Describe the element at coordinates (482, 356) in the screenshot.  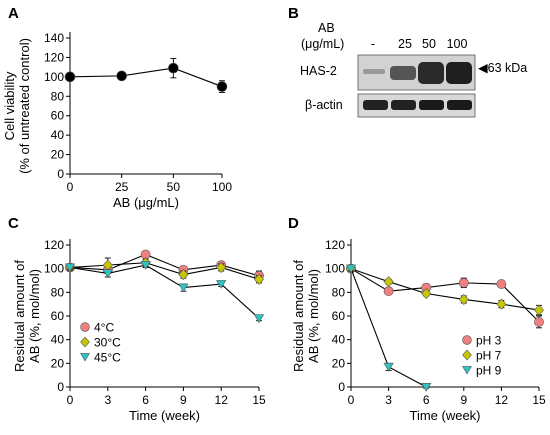
I see `legend: pH 3pH 7pH 9` at that location.